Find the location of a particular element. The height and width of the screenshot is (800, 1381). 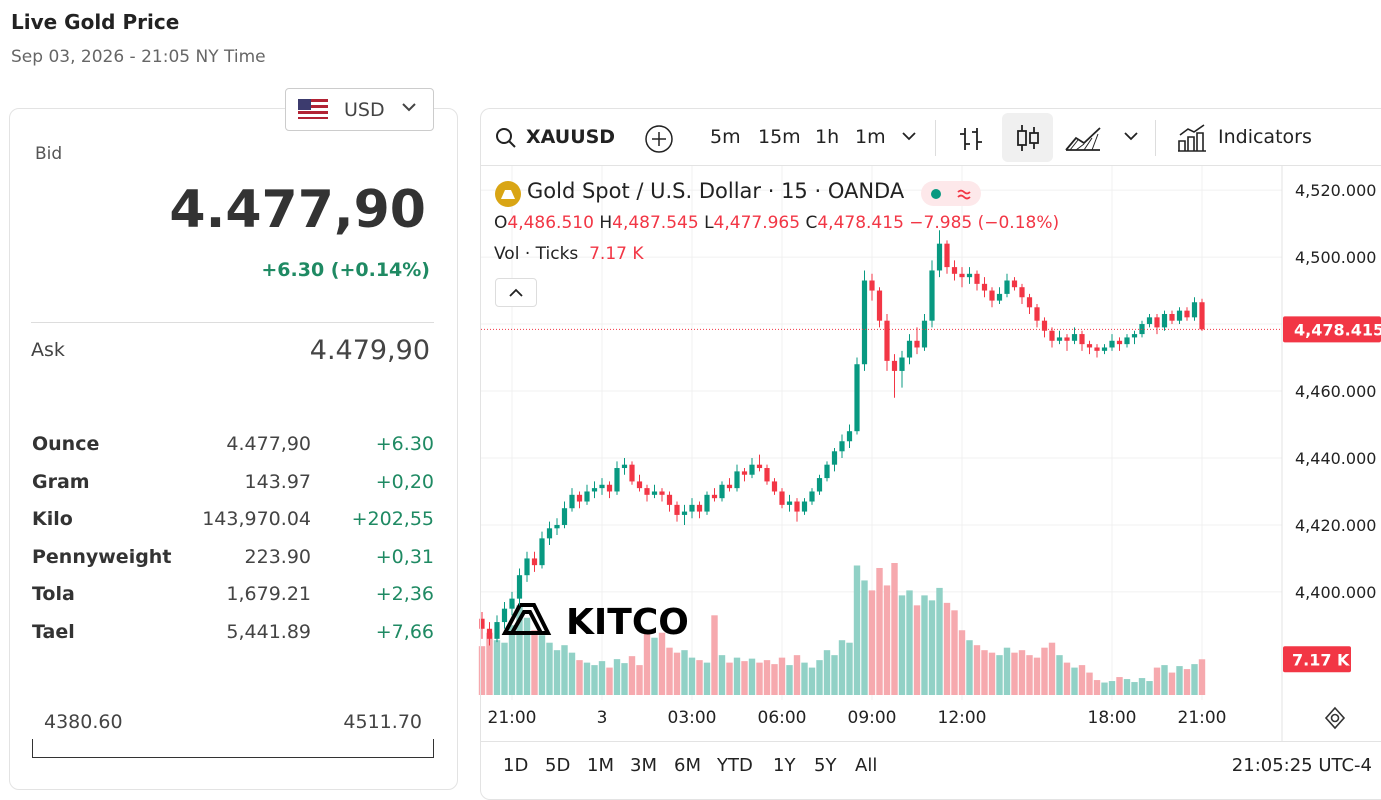

status-pill is located at coordinates (951, 193).